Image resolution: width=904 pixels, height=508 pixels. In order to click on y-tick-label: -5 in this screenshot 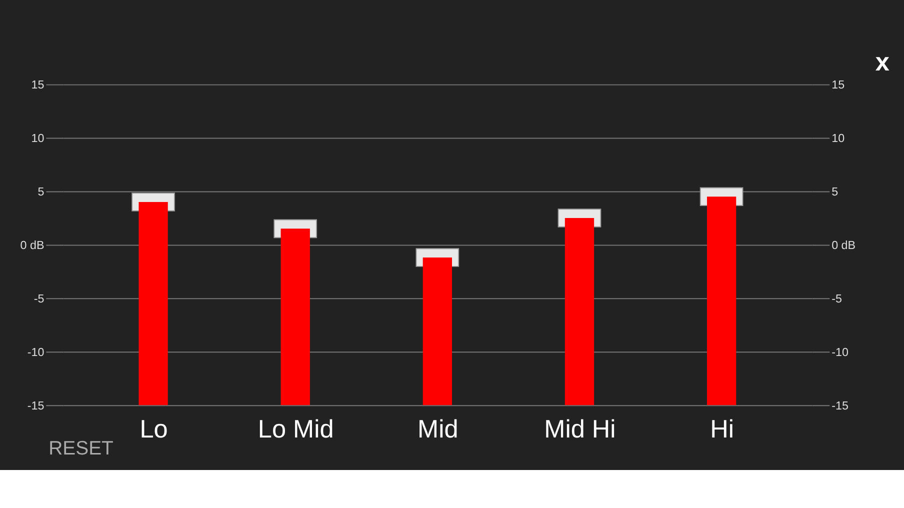, I will do `click(39, 299)`.